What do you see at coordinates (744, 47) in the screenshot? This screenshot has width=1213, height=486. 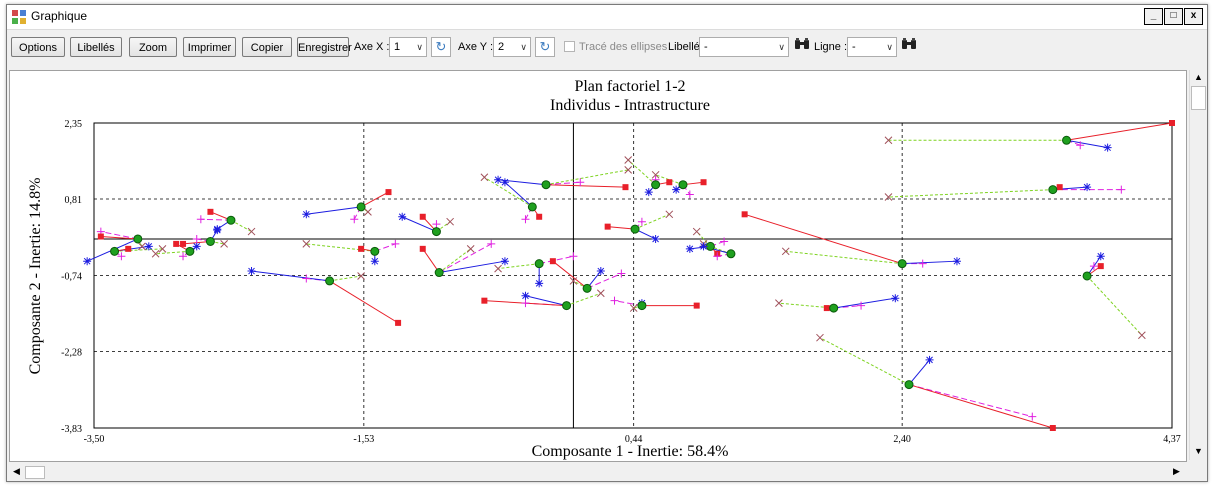 I see `libelle-select: - ∨` at bounding box center [744, 47].